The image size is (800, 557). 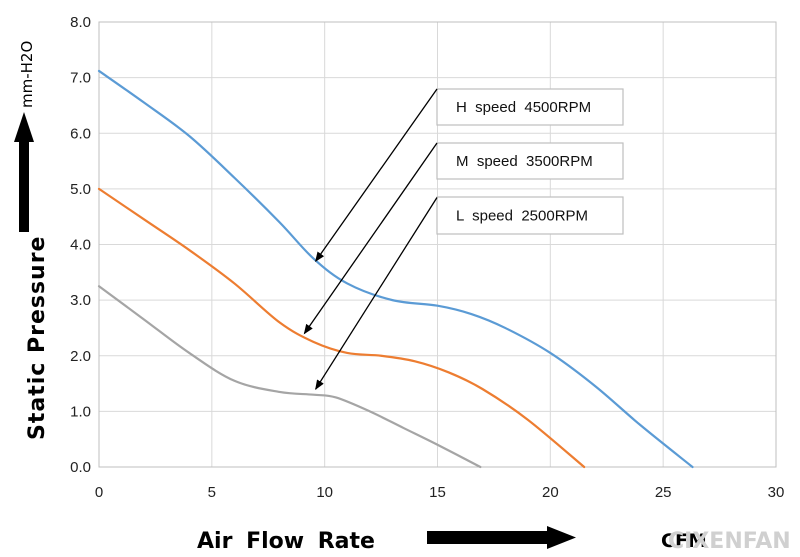 I want to click on y-tick-label: 1.0, so click(x=80, y=411).